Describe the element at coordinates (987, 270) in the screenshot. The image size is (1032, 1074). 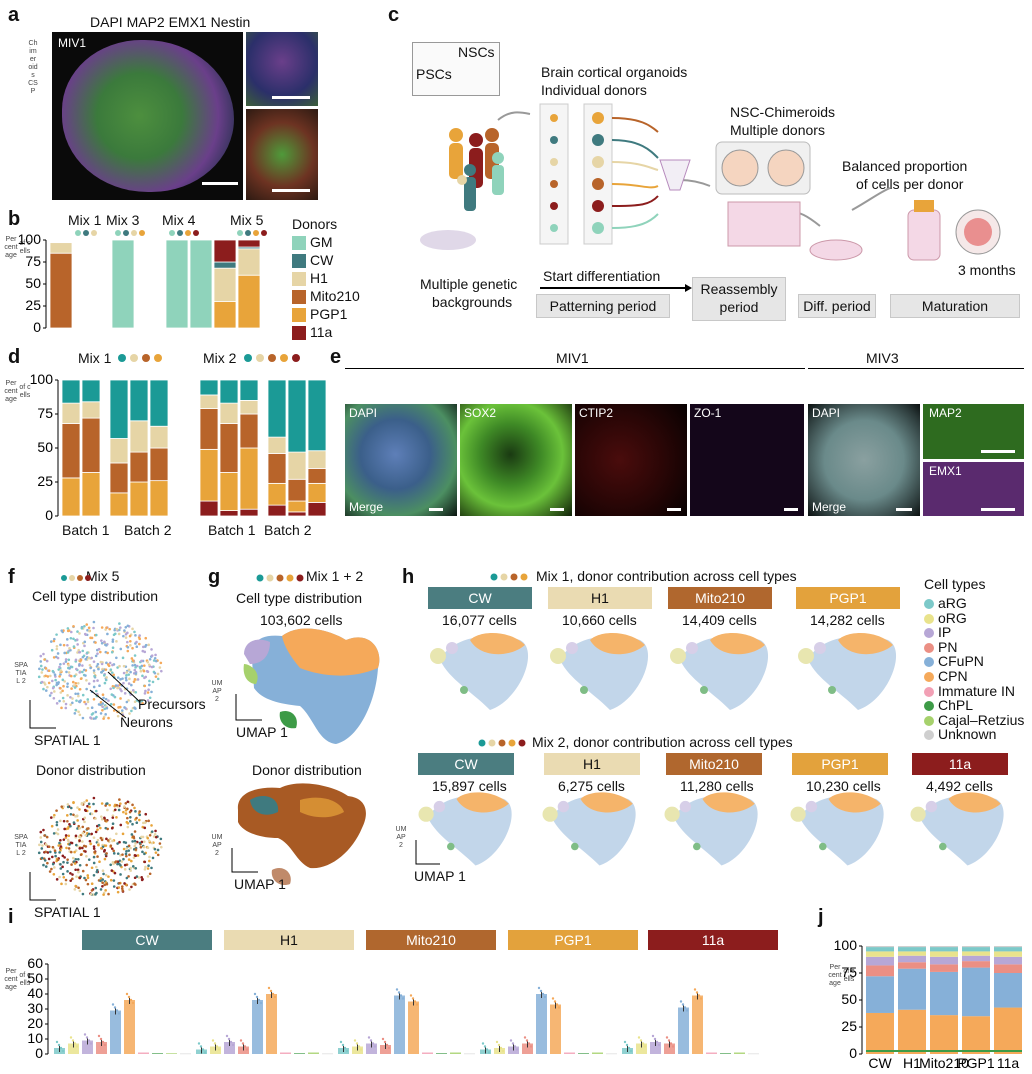
I see `panel-c-months: 3 months` at that location.